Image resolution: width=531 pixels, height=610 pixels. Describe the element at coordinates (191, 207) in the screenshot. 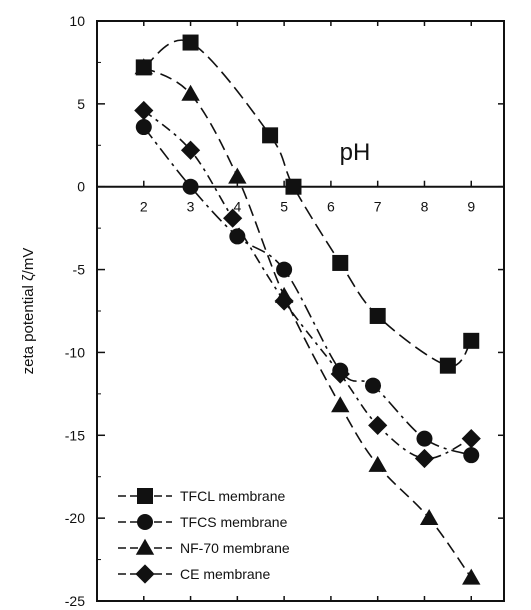

I see `x-tick-label: 3` at that location.